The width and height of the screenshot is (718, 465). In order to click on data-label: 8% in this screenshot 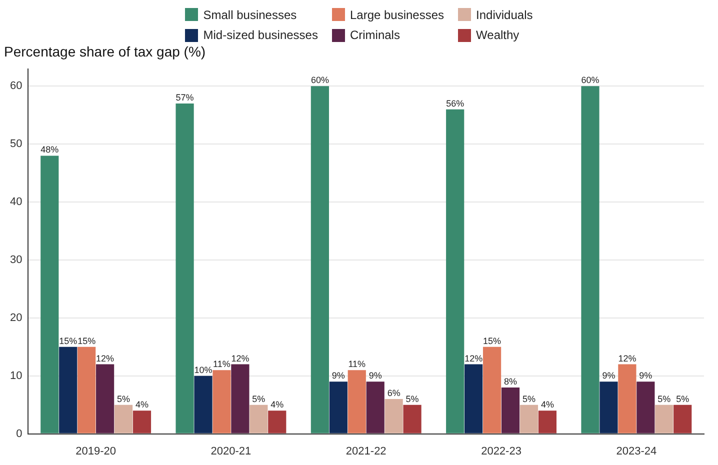, I will do `click(511, 381)`.